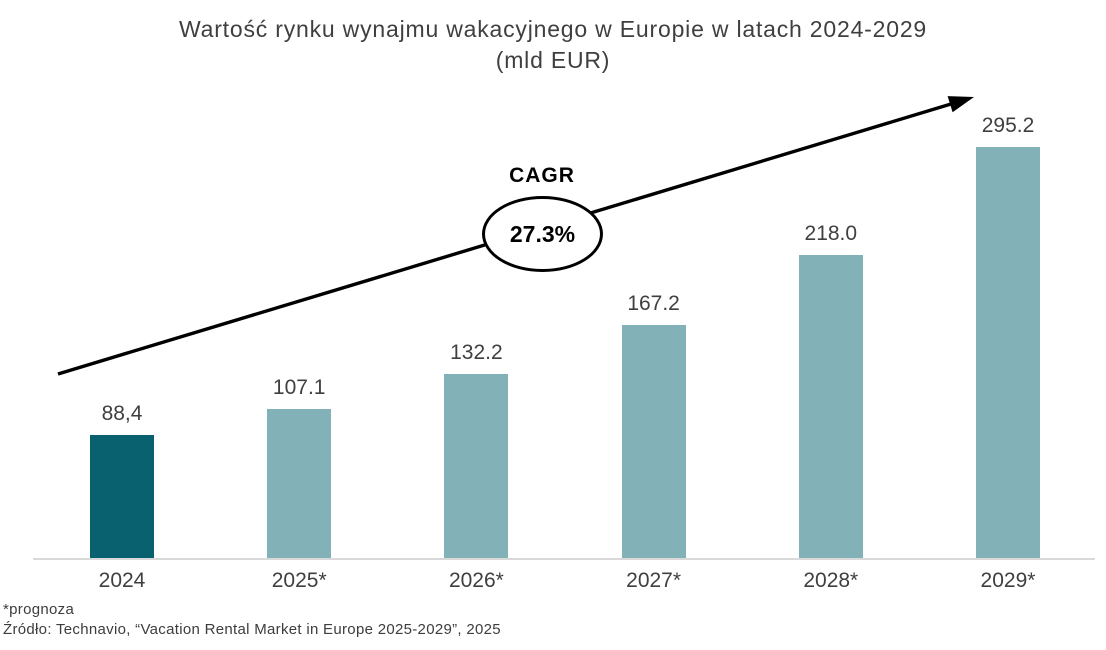  What do you see at coordinates (1008, 125) in the screenshot?
I see `bar-value-label: 295.2` at bounding box center [1008, 125].